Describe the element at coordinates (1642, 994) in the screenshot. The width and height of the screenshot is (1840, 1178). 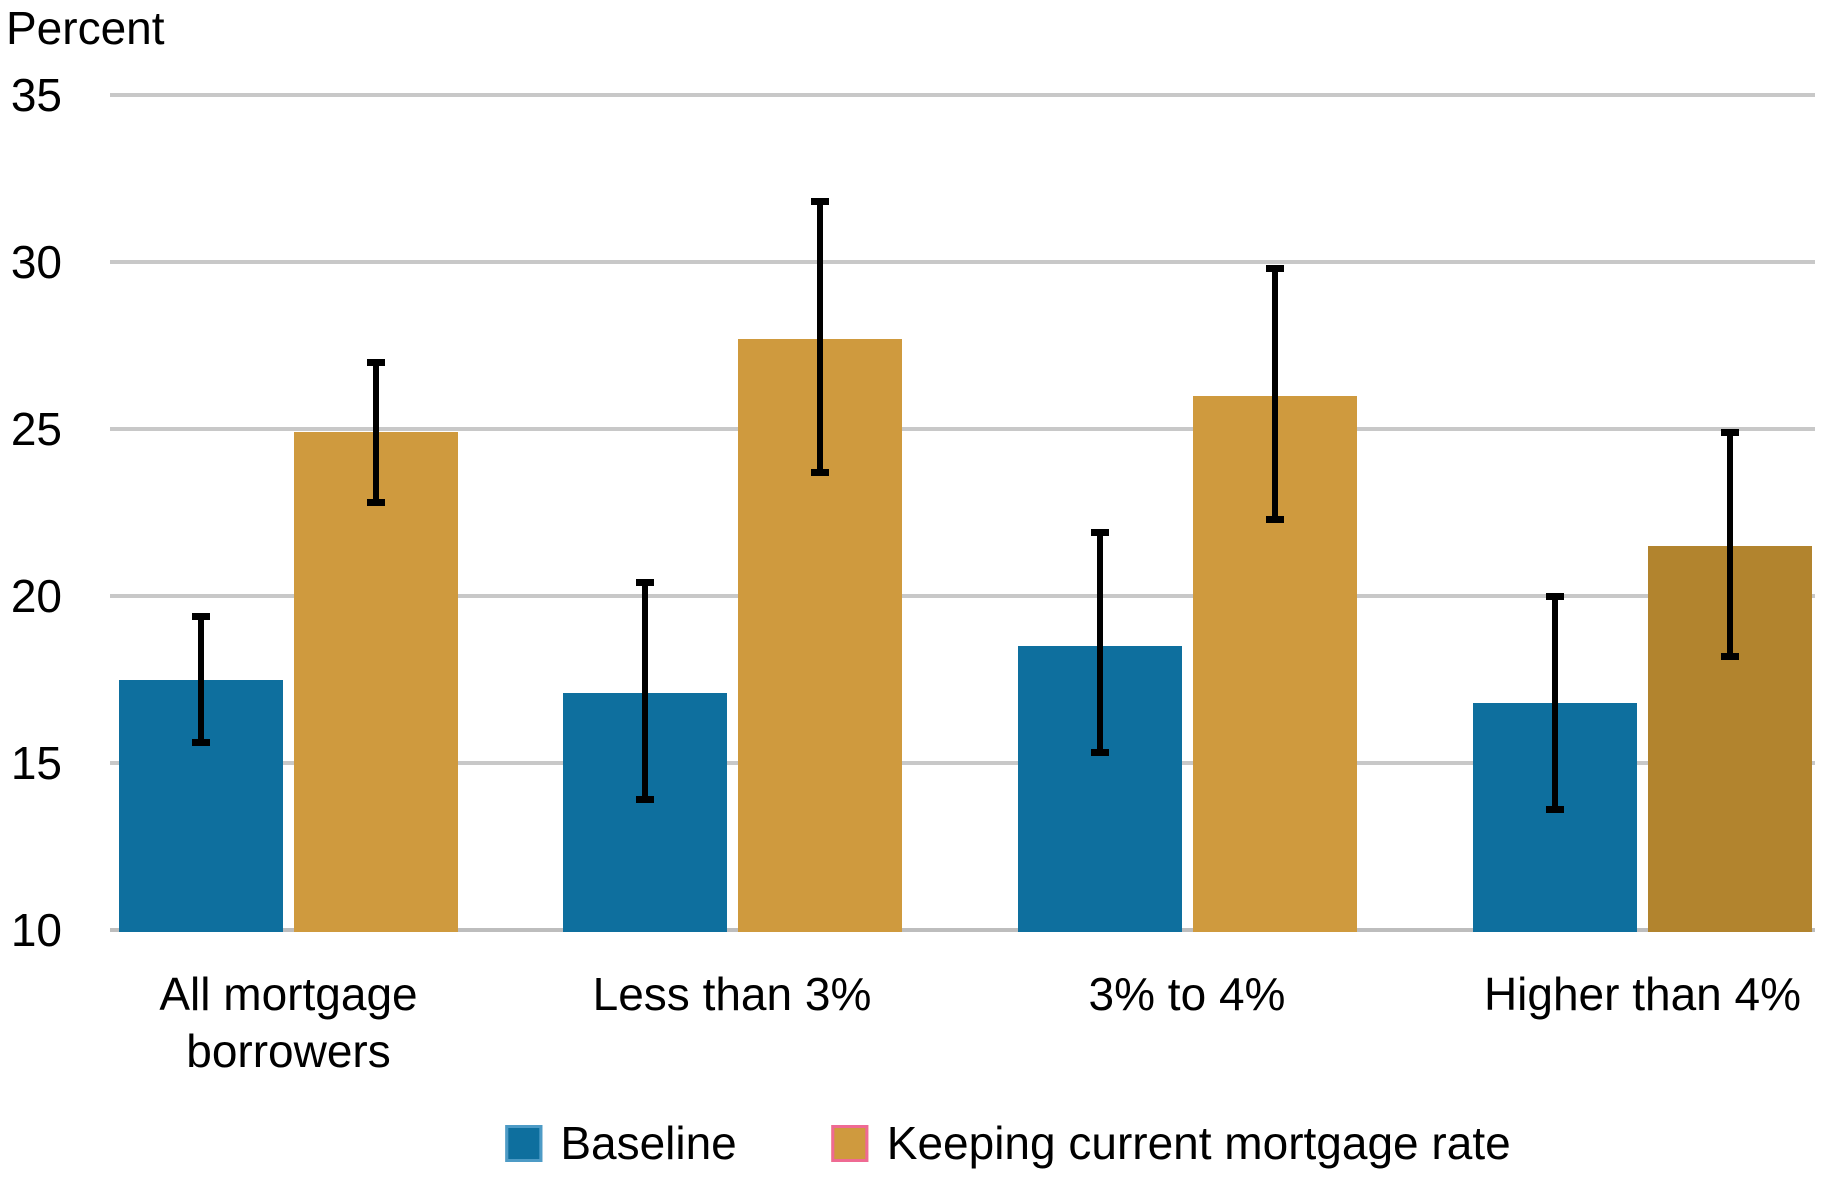
I see `category-label: Higher than 4%` at that location.